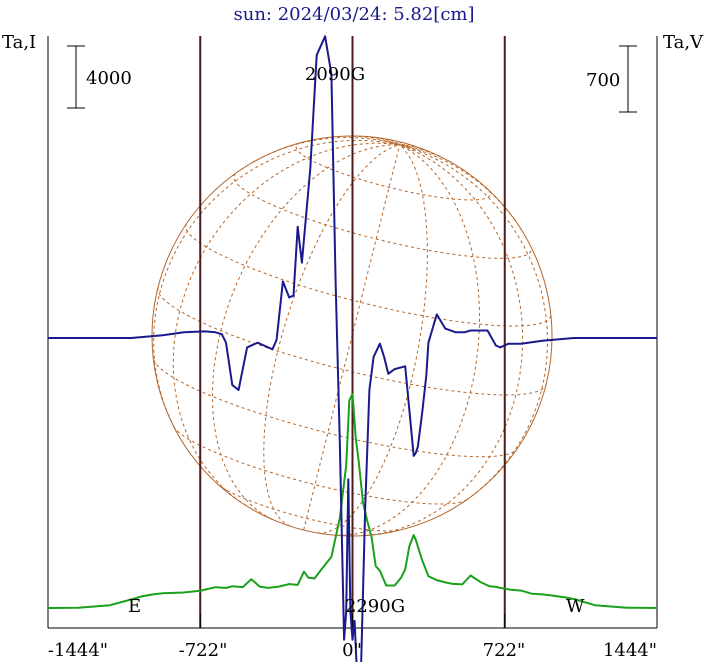  What do you see at coordinates (375, 606) in the screenshot?
I see `bottom-field-annotation: 2290G` at bounding box center [375, 606].